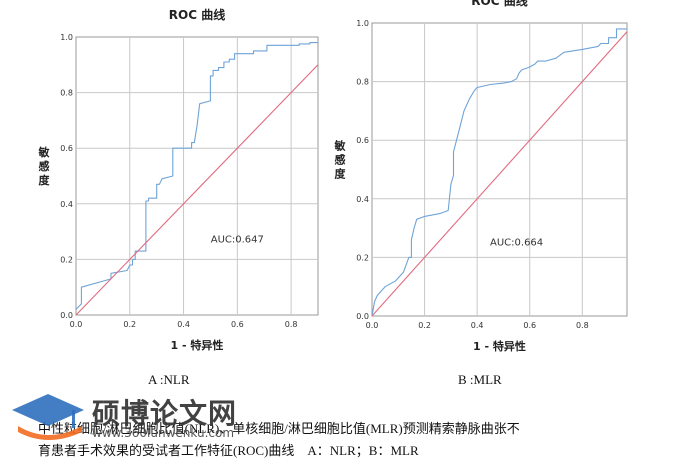 The width and height of the screenshot is (677, 473). What do you see at coordinates (197, 14) in the screenshot?
I see `chart-0-title: ROC 曲线` at bounding box center [197, 14].